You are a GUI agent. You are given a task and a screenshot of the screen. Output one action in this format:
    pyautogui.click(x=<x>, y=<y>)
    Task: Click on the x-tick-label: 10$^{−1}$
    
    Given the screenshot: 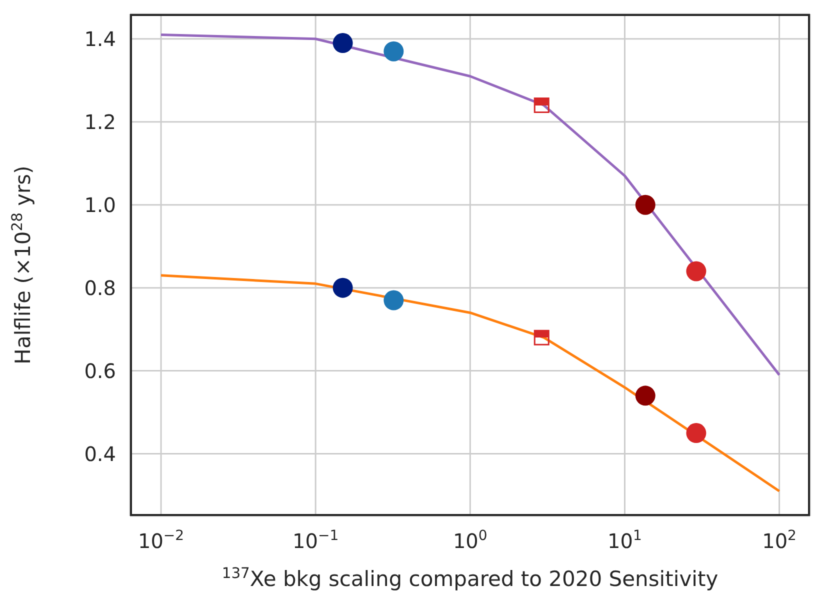 What is the action you would take?
    pyautogui.click(x=315, y=540)
    